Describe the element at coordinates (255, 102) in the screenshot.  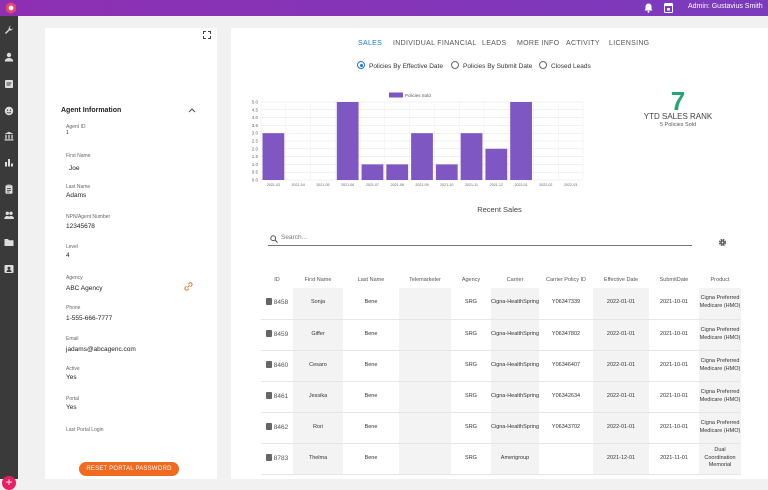
I see `y-tick-label: 5.0` at that location.